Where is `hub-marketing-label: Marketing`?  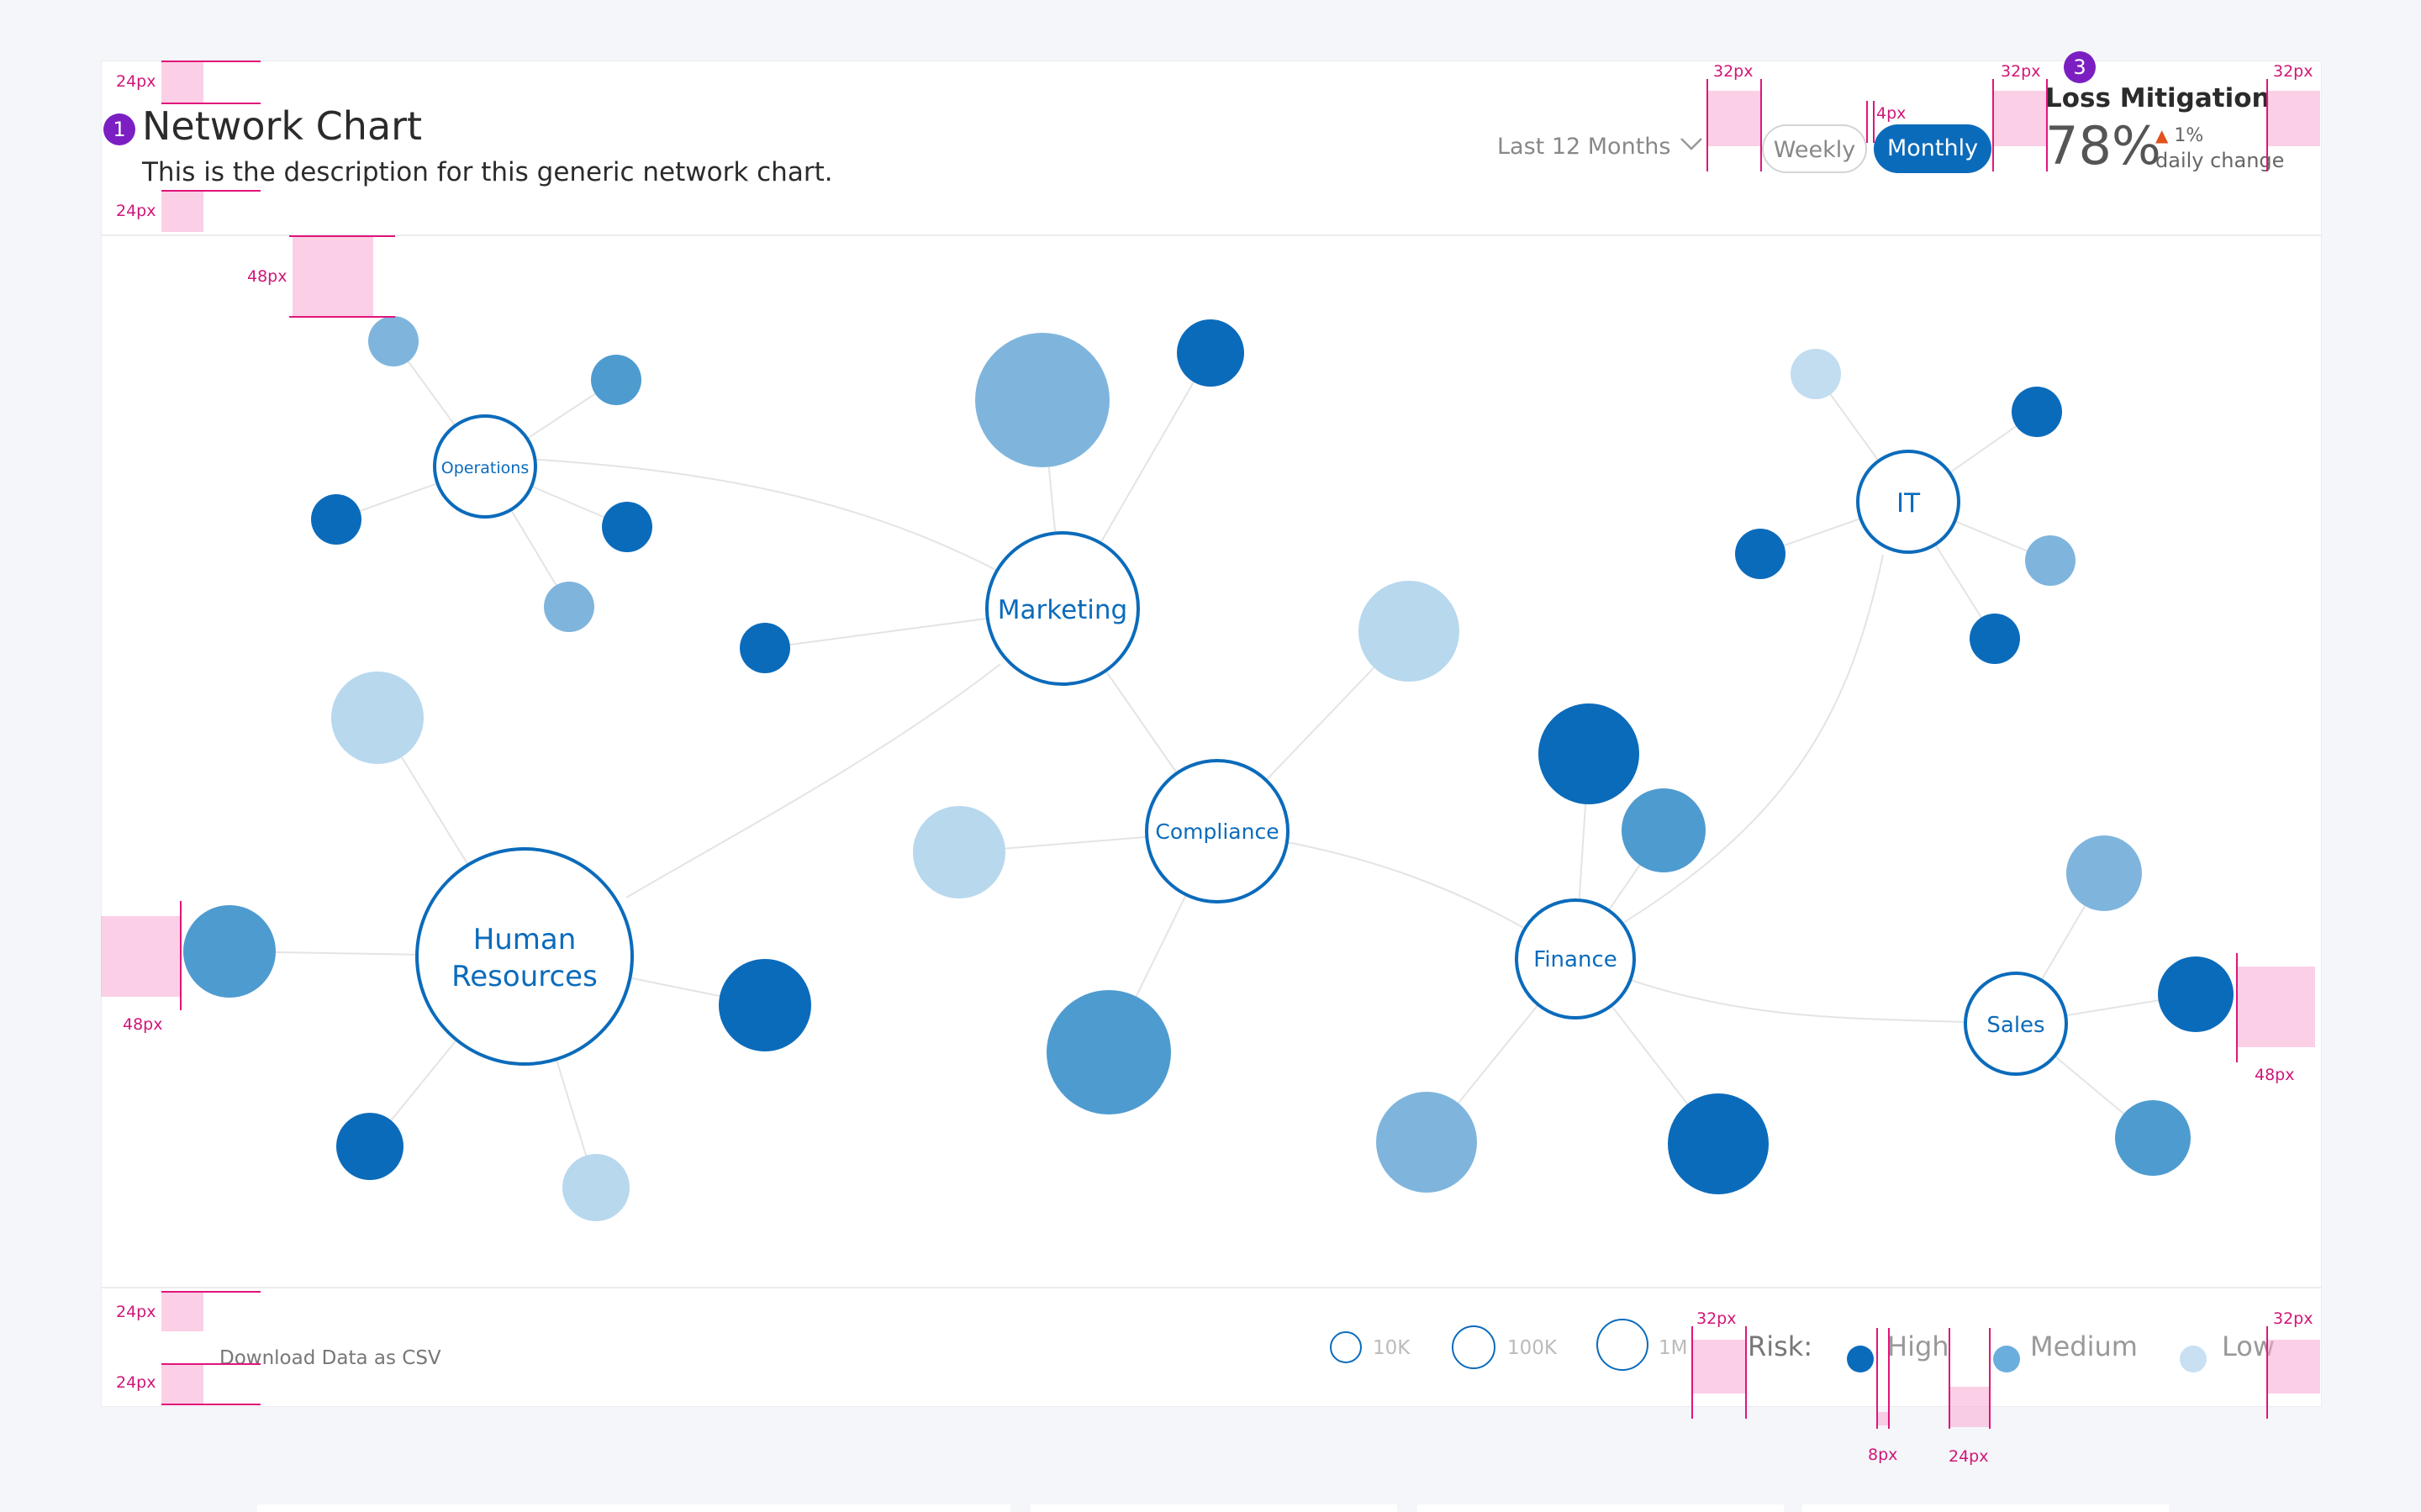 hub-marketing-label: Marketing is located at coordinates (1063, 610).